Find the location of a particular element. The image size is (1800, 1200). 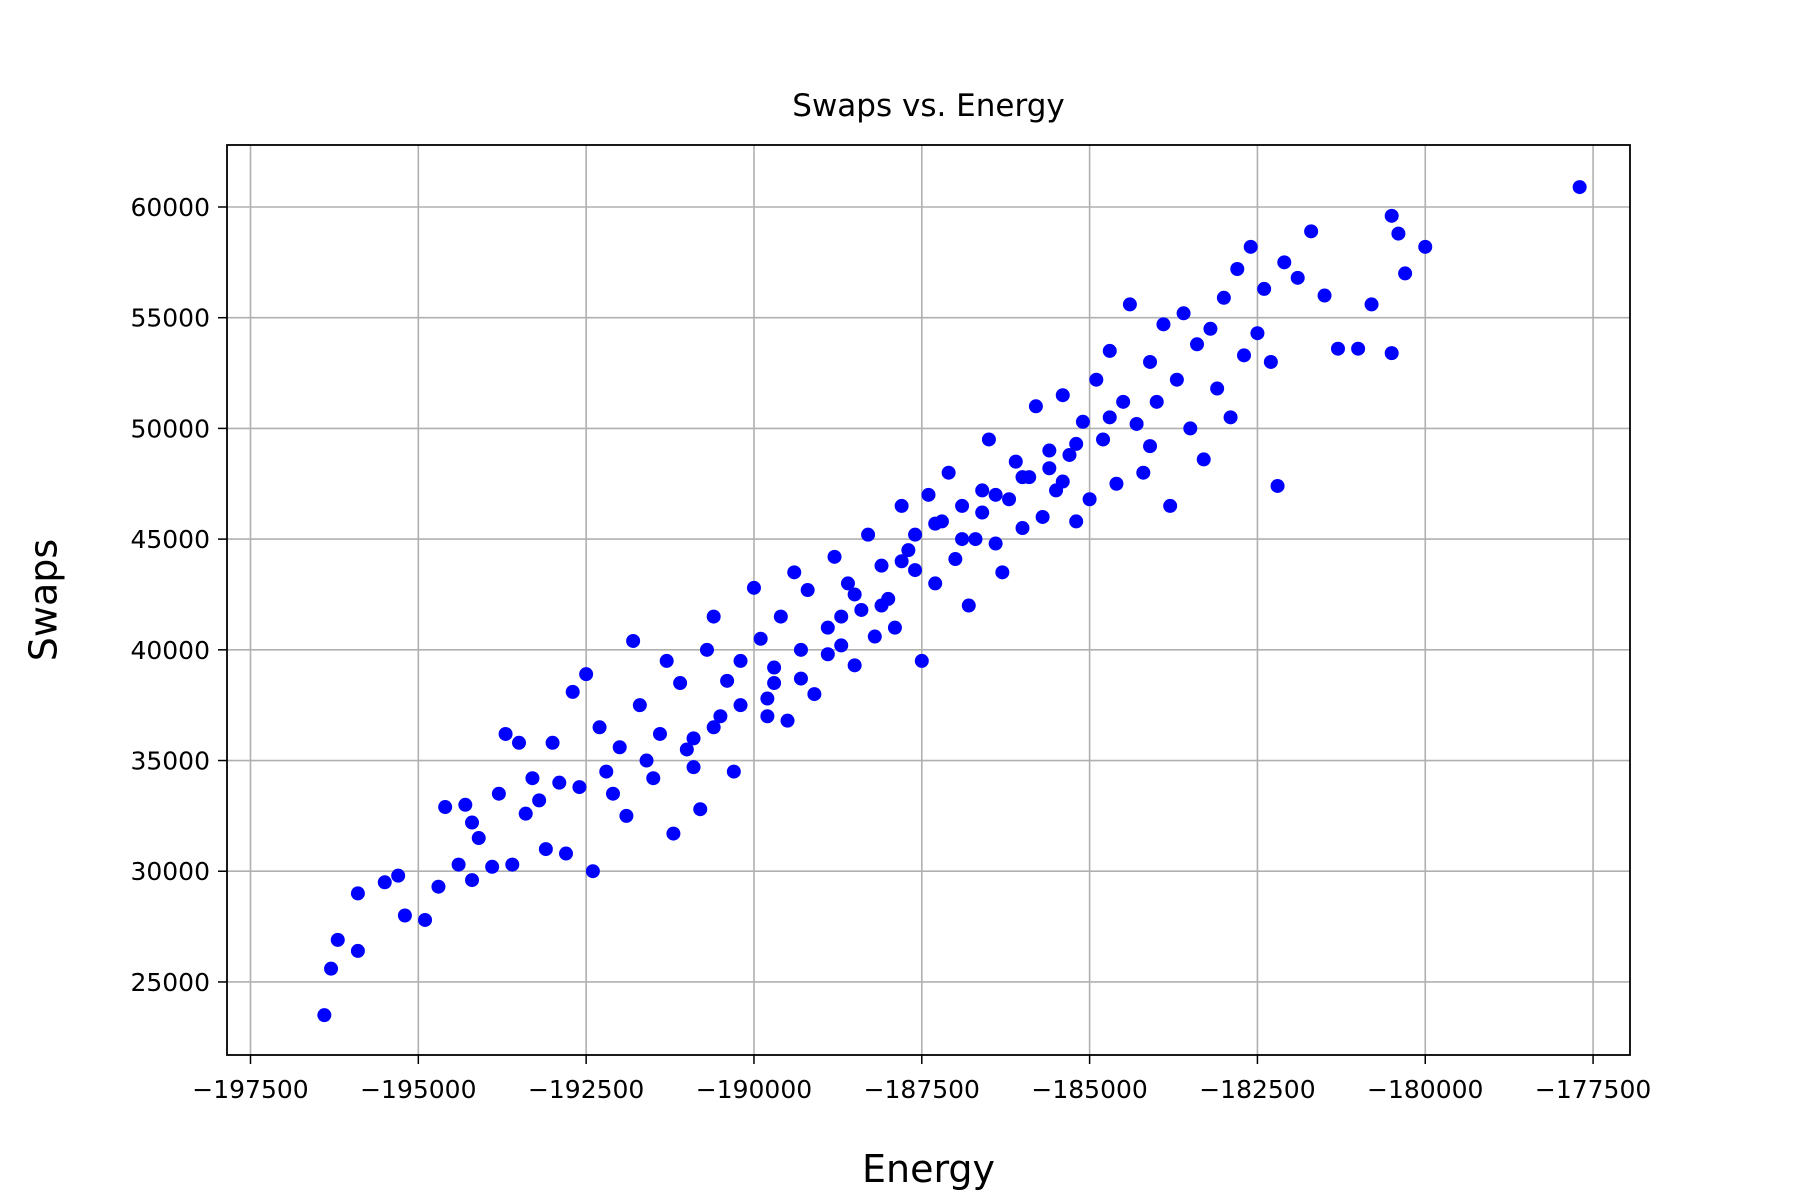

x-tick-label: −180000 is located at coordinates (1425, 1089).